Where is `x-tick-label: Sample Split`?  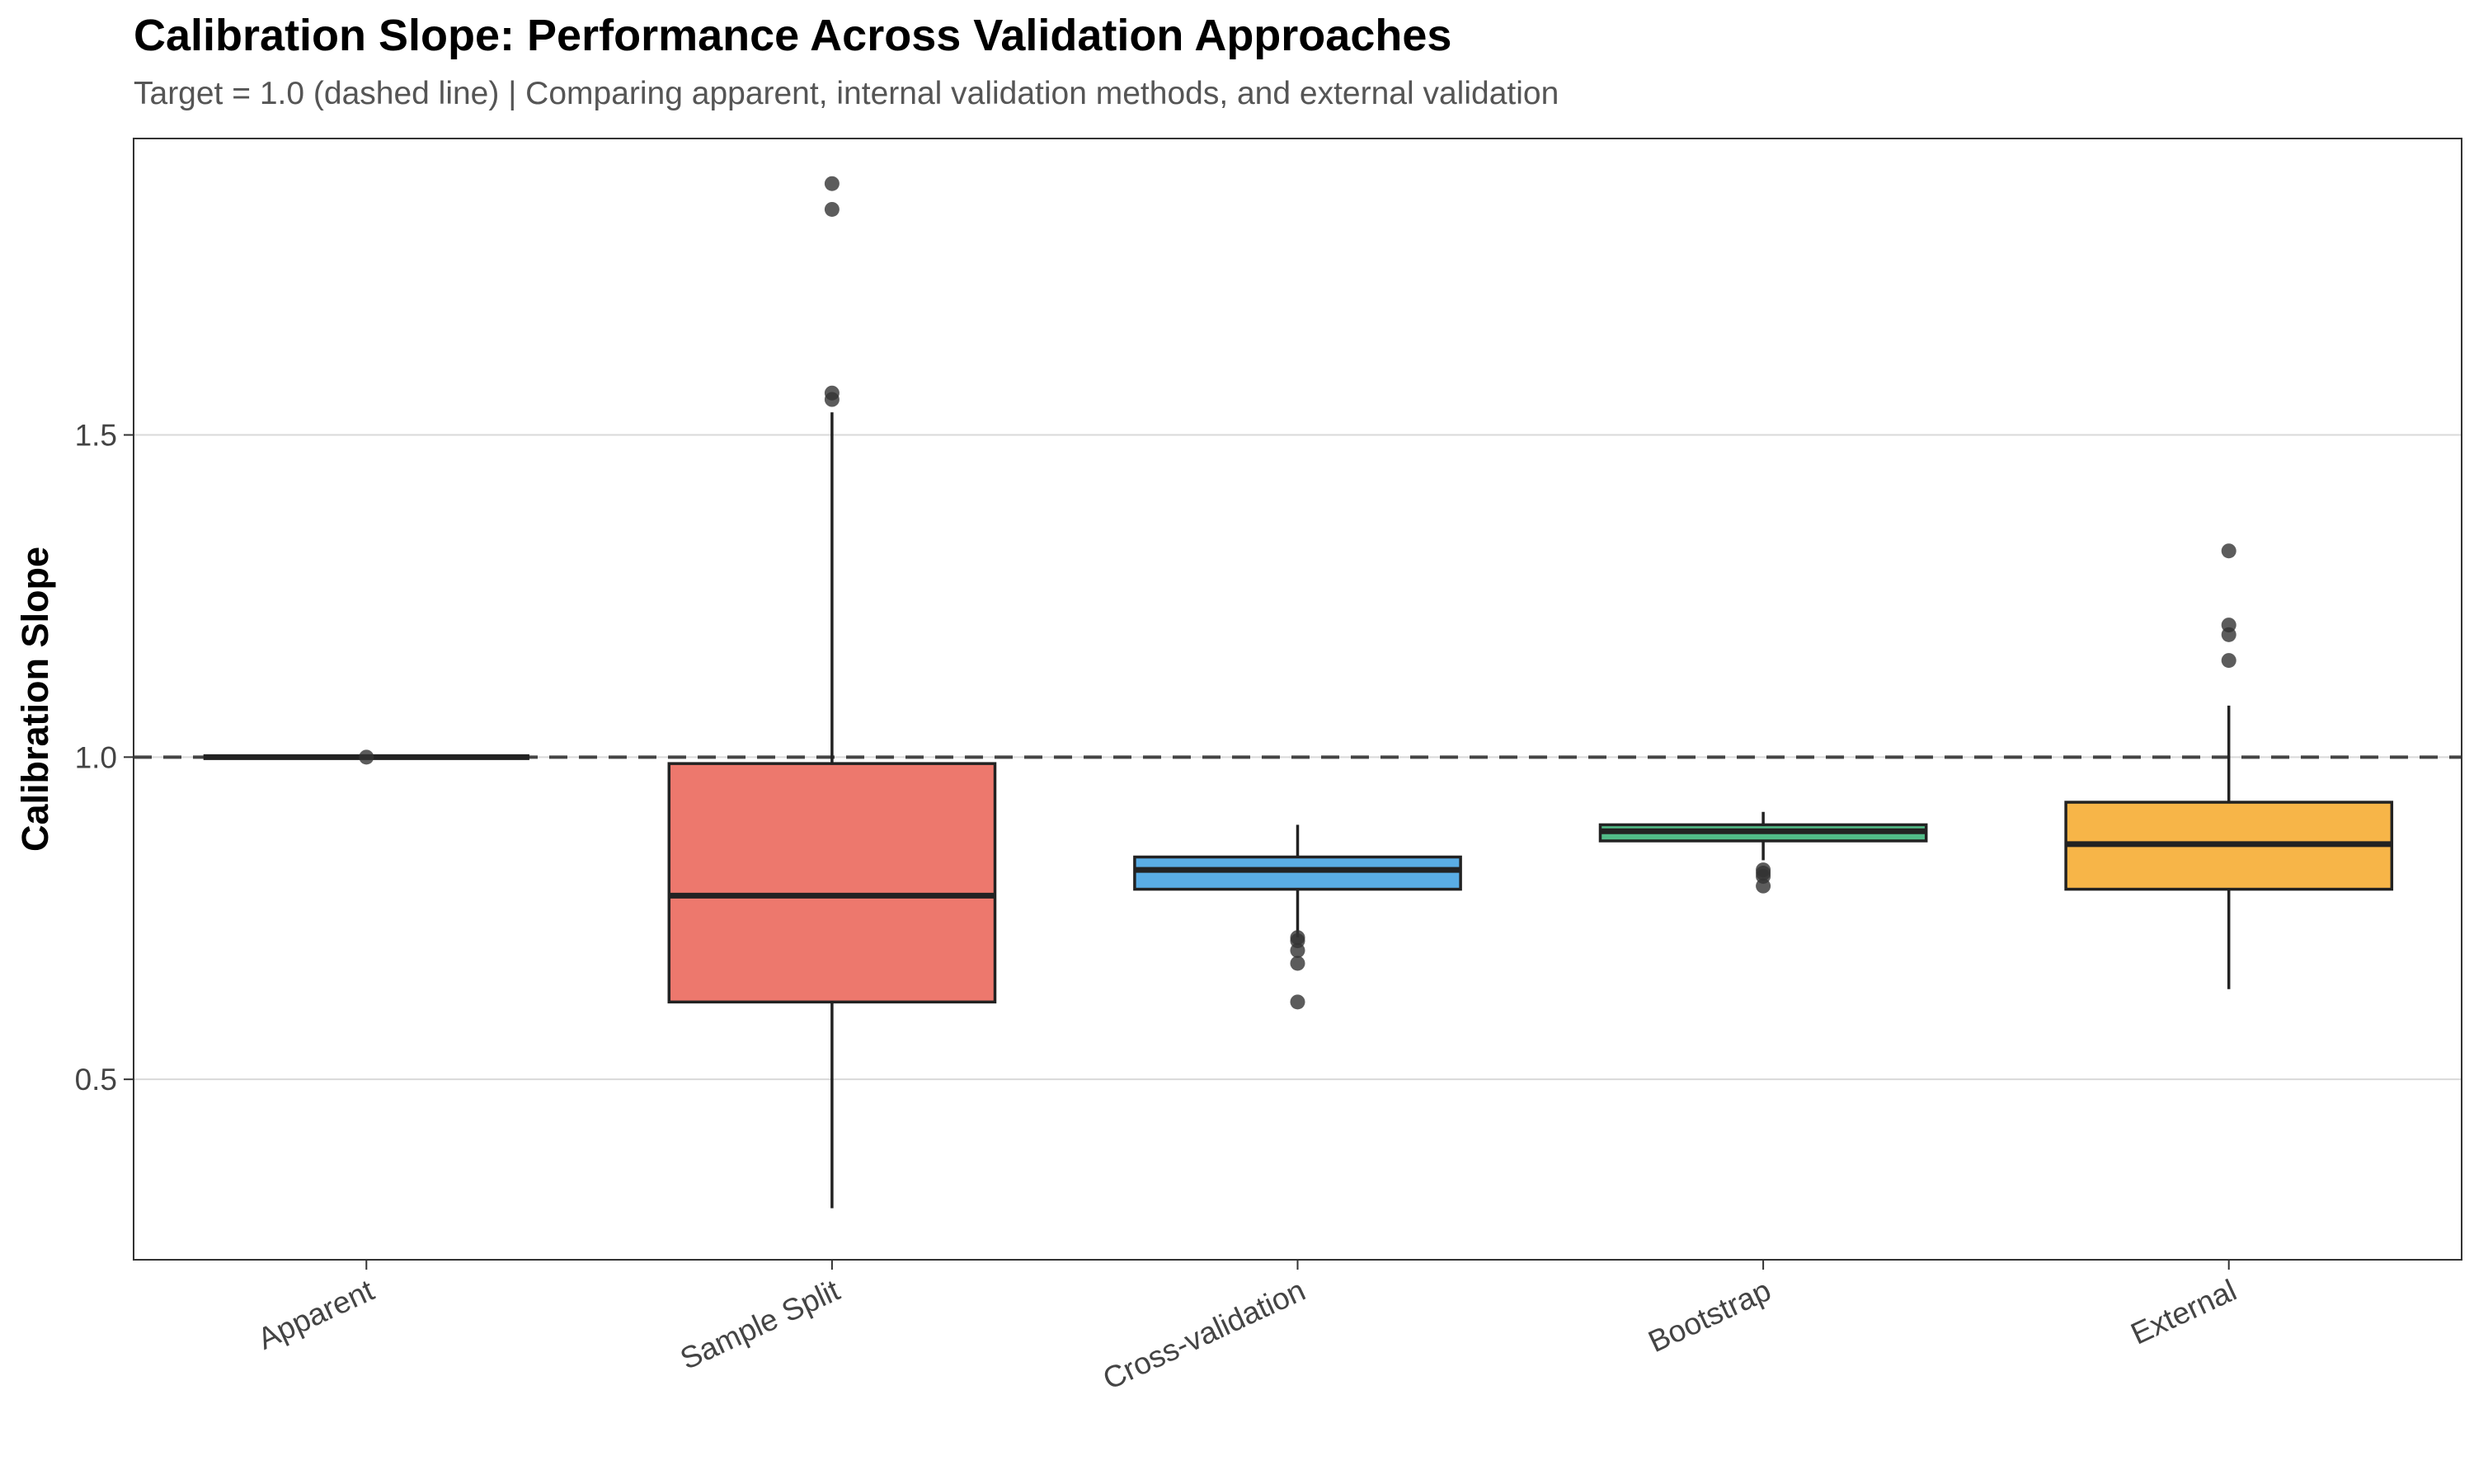
x-tick-label: Sample Split is located at coordinates (760, 1324).